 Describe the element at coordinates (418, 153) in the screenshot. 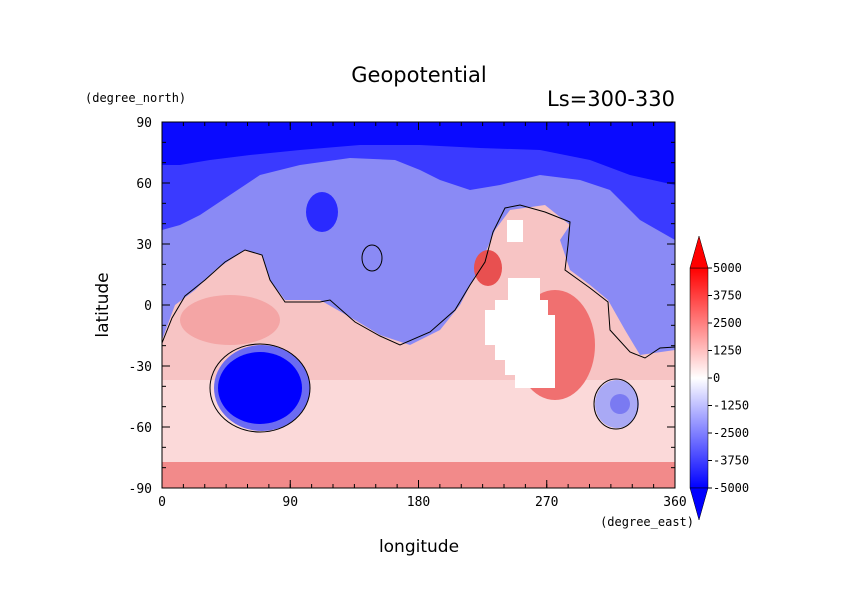

I see `north-polar-low` at that location.